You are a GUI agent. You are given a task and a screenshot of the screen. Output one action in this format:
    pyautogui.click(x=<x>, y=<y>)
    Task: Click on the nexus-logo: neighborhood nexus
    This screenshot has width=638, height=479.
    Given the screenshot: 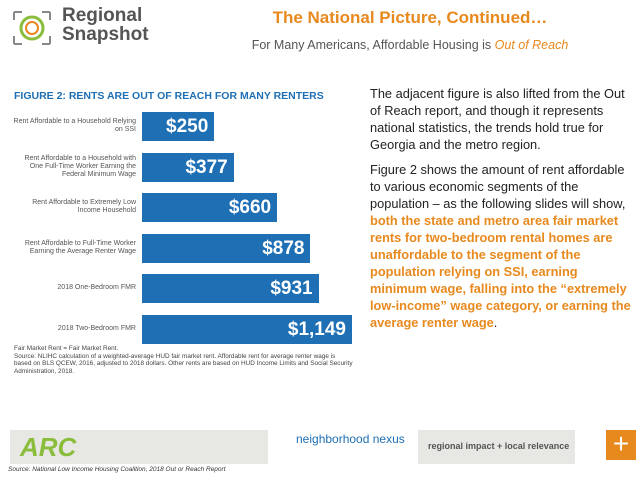 What is the action you would take?
    pyautogui.click(x=350, y=439)
    